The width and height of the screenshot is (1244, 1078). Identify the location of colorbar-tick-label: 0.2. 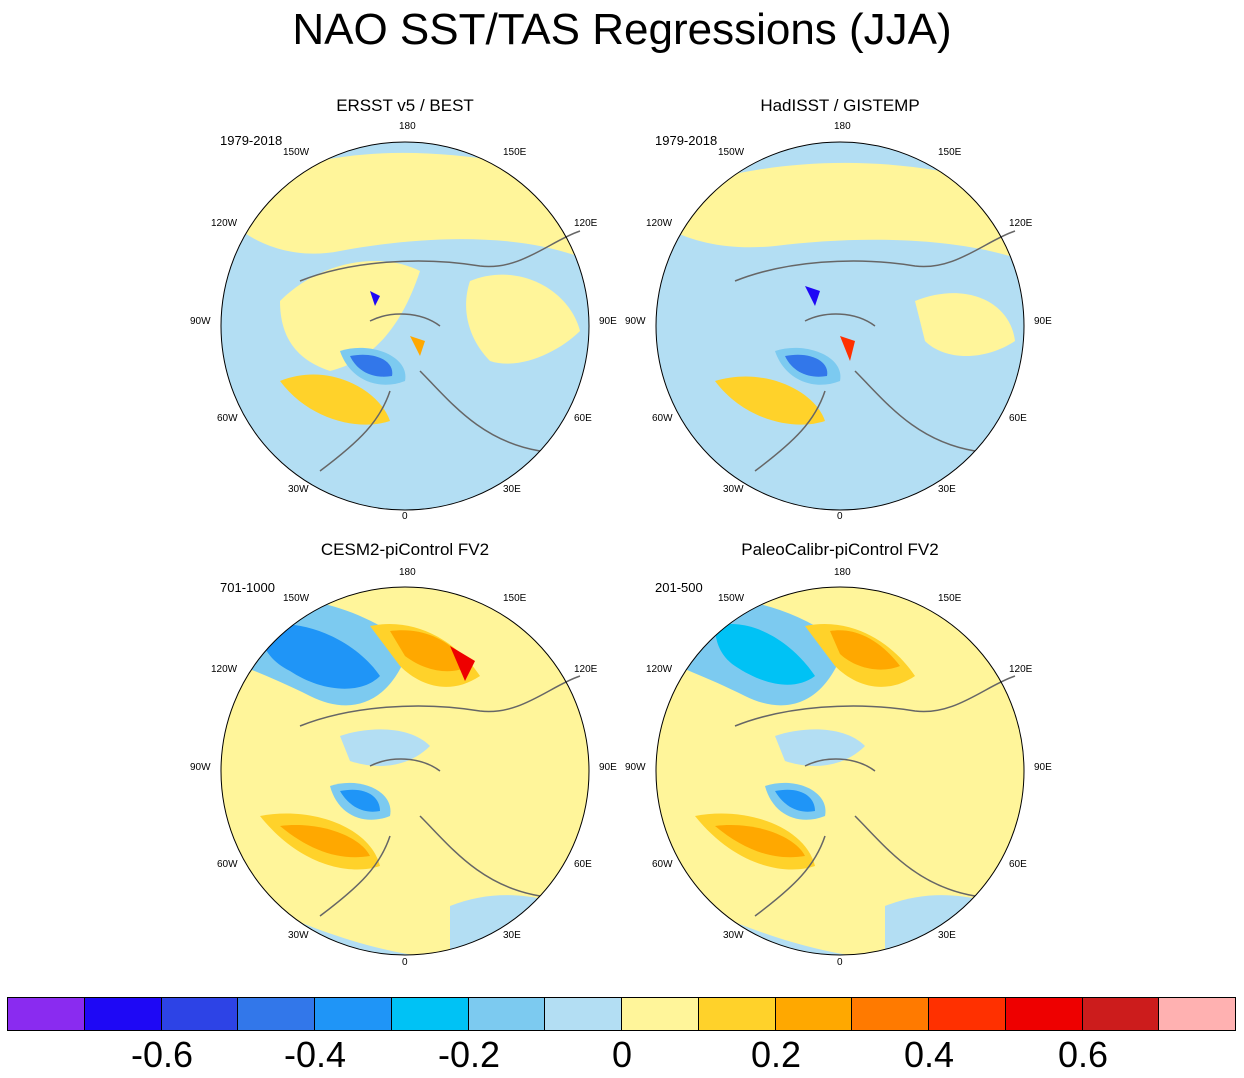
(776, 1054).